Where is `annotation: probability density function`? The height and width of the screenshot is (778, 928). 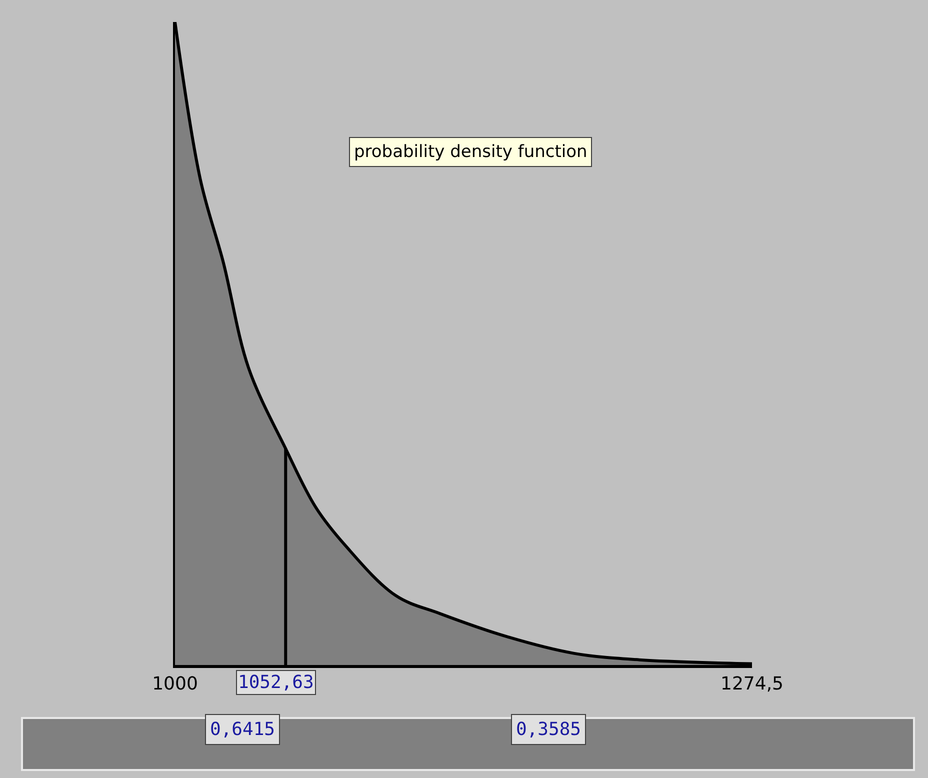 annotation: probability density function is located at coordinates (471, 152).